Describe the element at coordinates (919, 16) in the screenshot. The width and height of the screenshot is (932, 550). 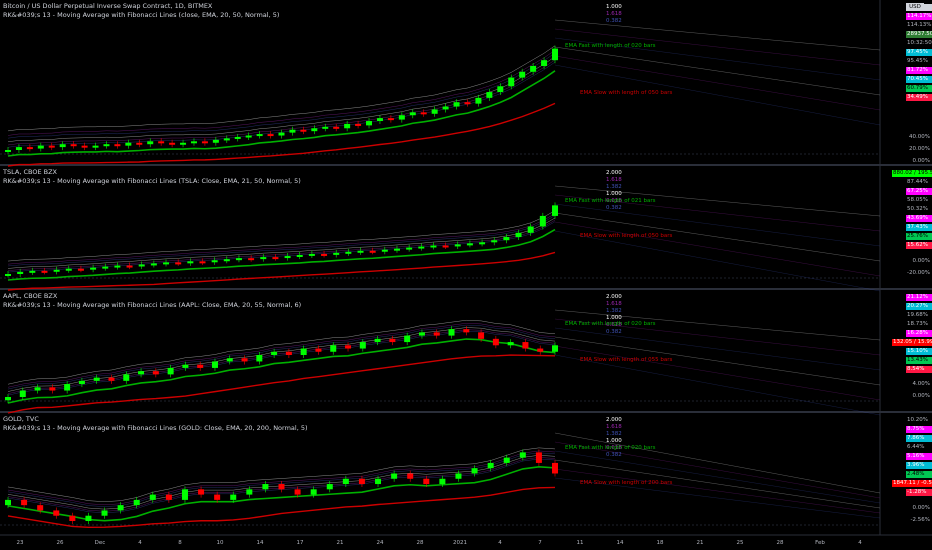
I see `price-tag: 114.17%` at that location.